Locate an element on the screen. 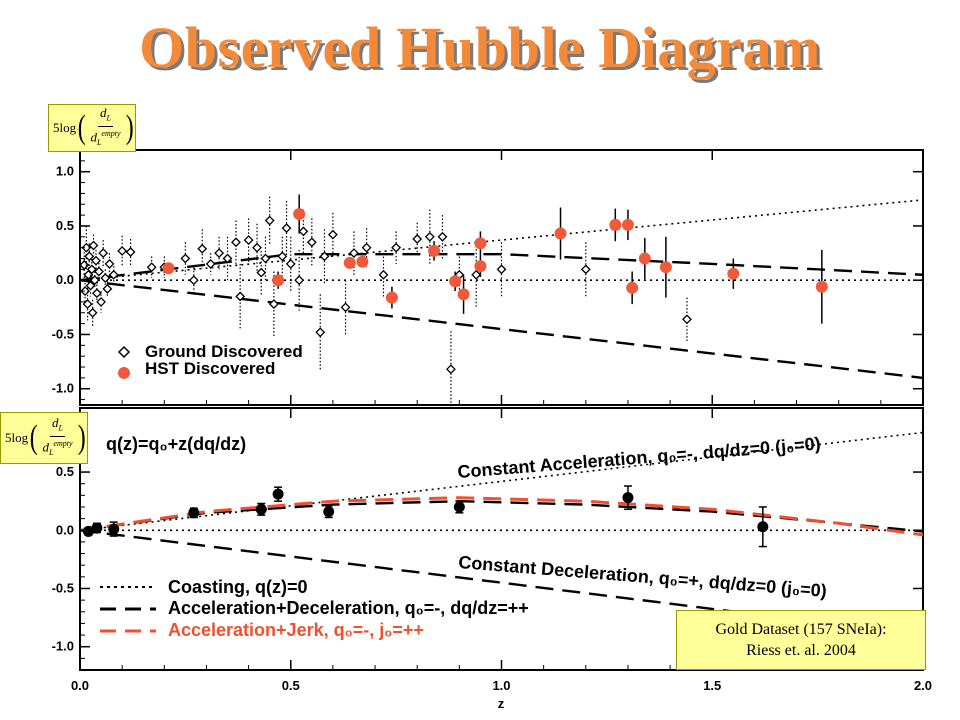  citation-line-1: Gold Dataset (157 SNeIa): is located at coordinates (801, 629).